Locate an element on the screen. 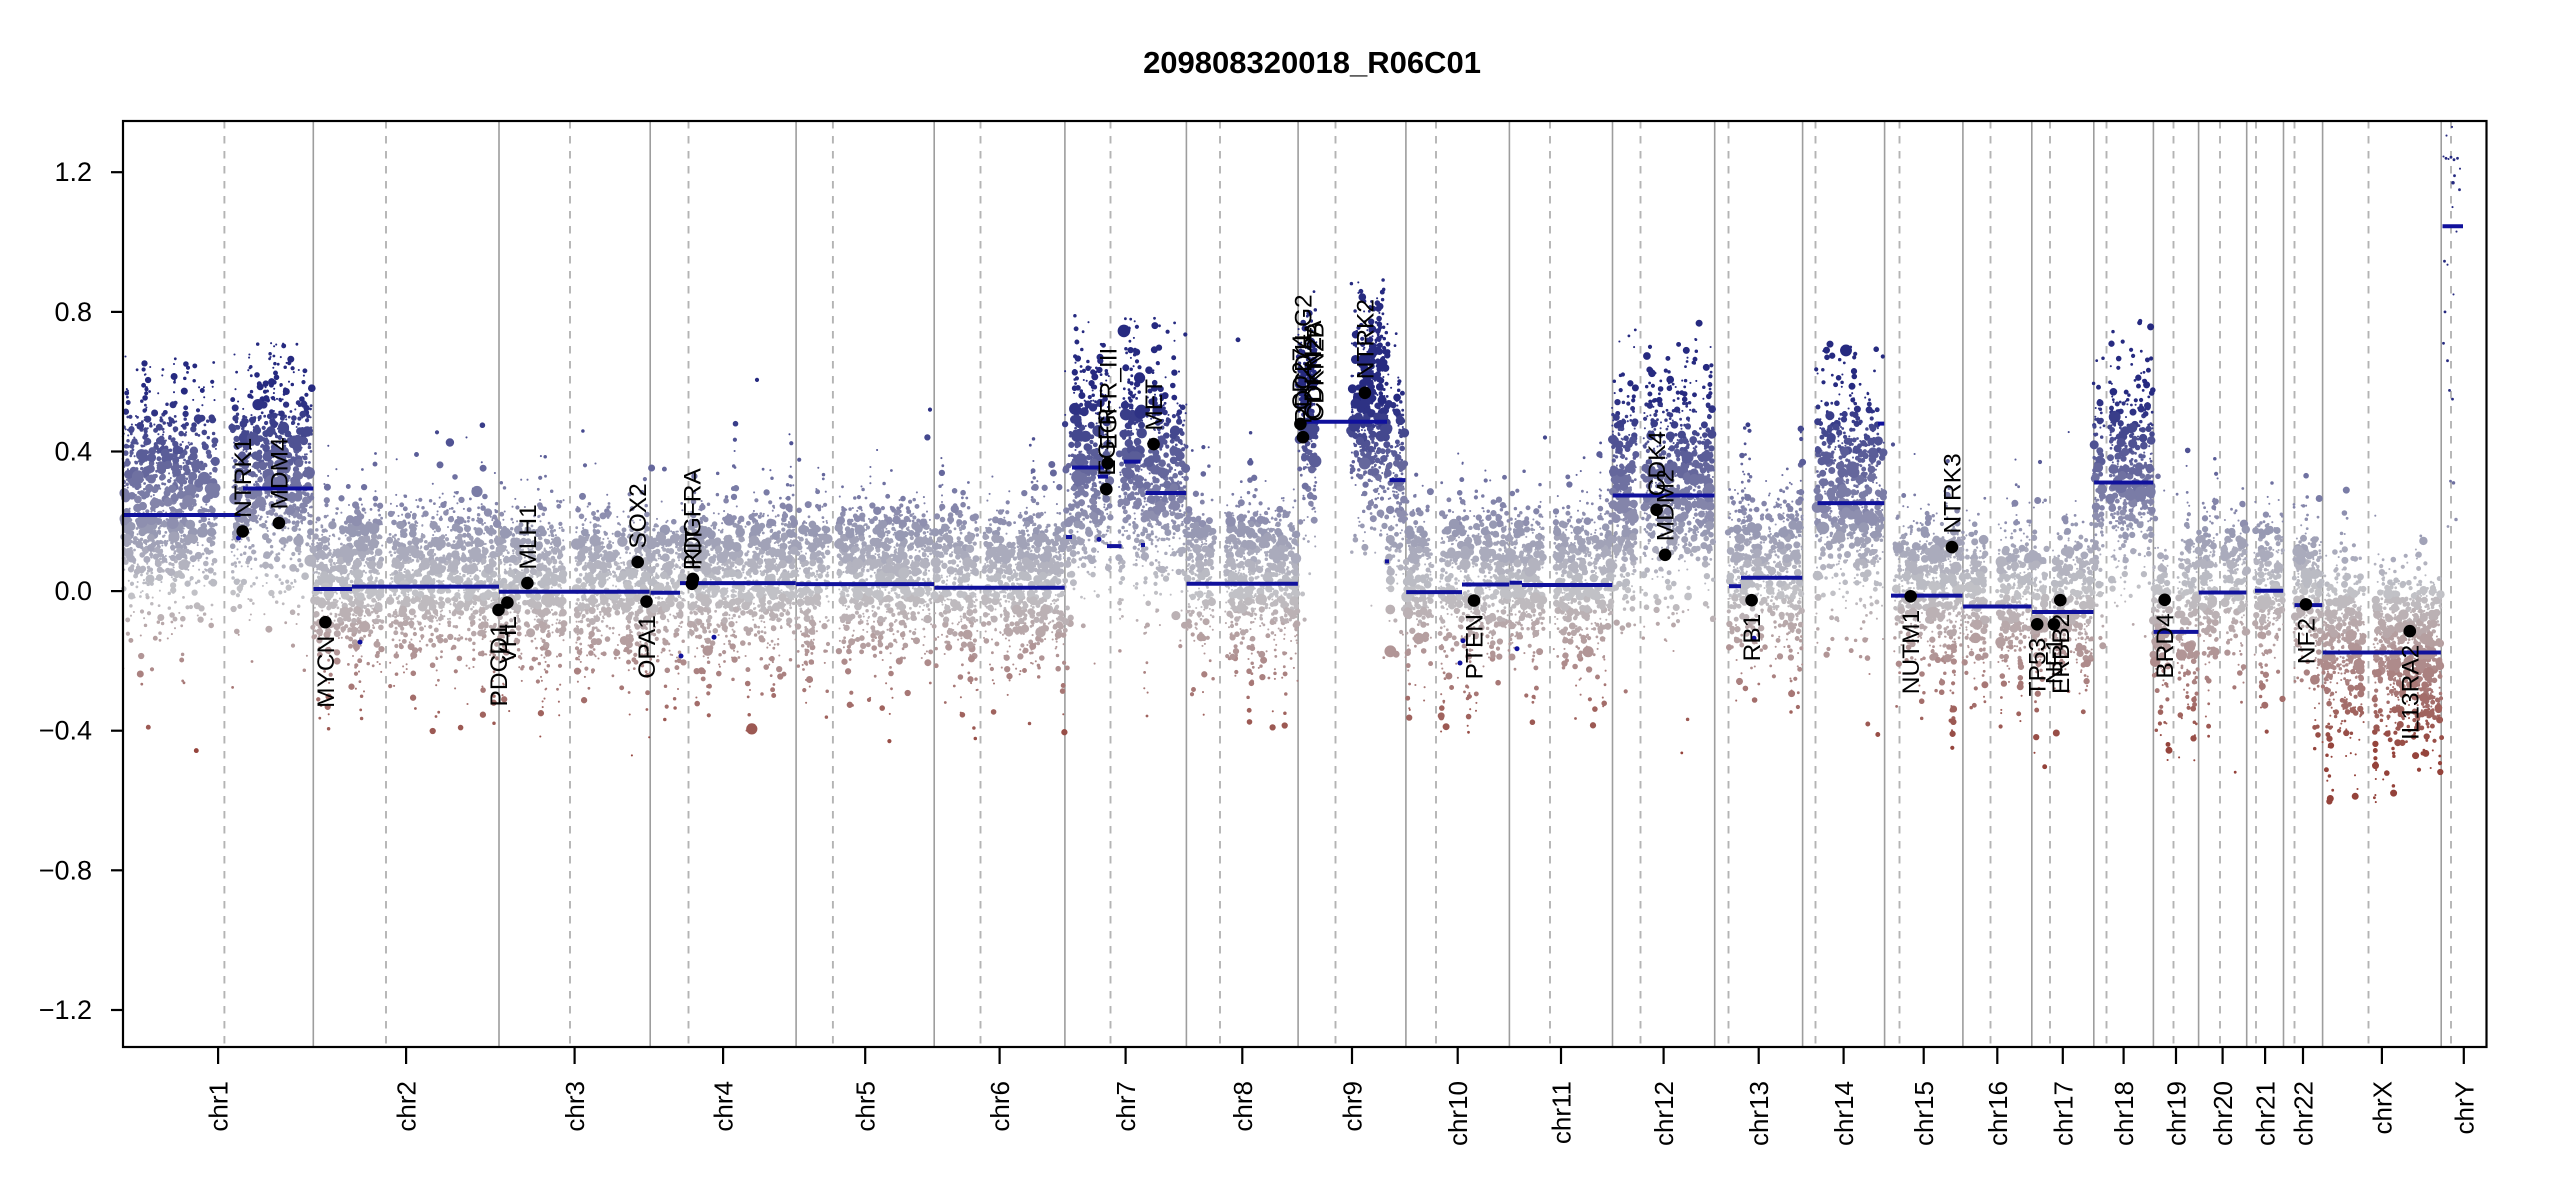 Image resolution: width=2550 pixels, height=1200 pixels. svg-text: chr21 is located at coordinates (2266, 1113).